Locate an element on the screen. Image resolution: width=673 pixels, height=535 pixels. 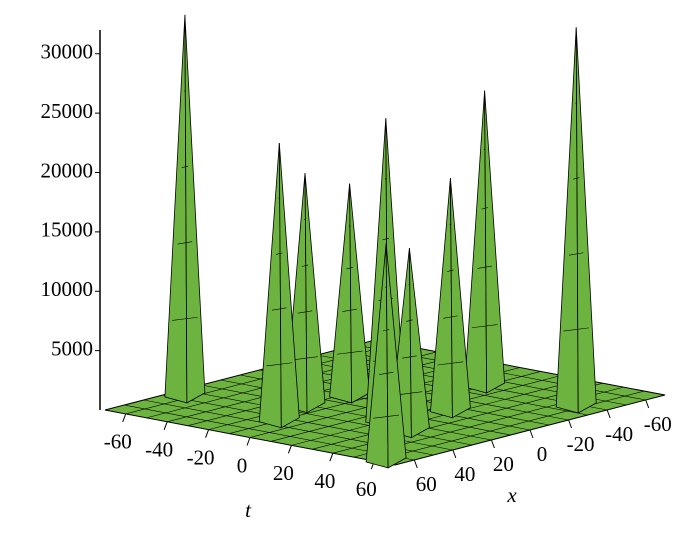
t-axis-label: t is located at coordinates (248, 510).